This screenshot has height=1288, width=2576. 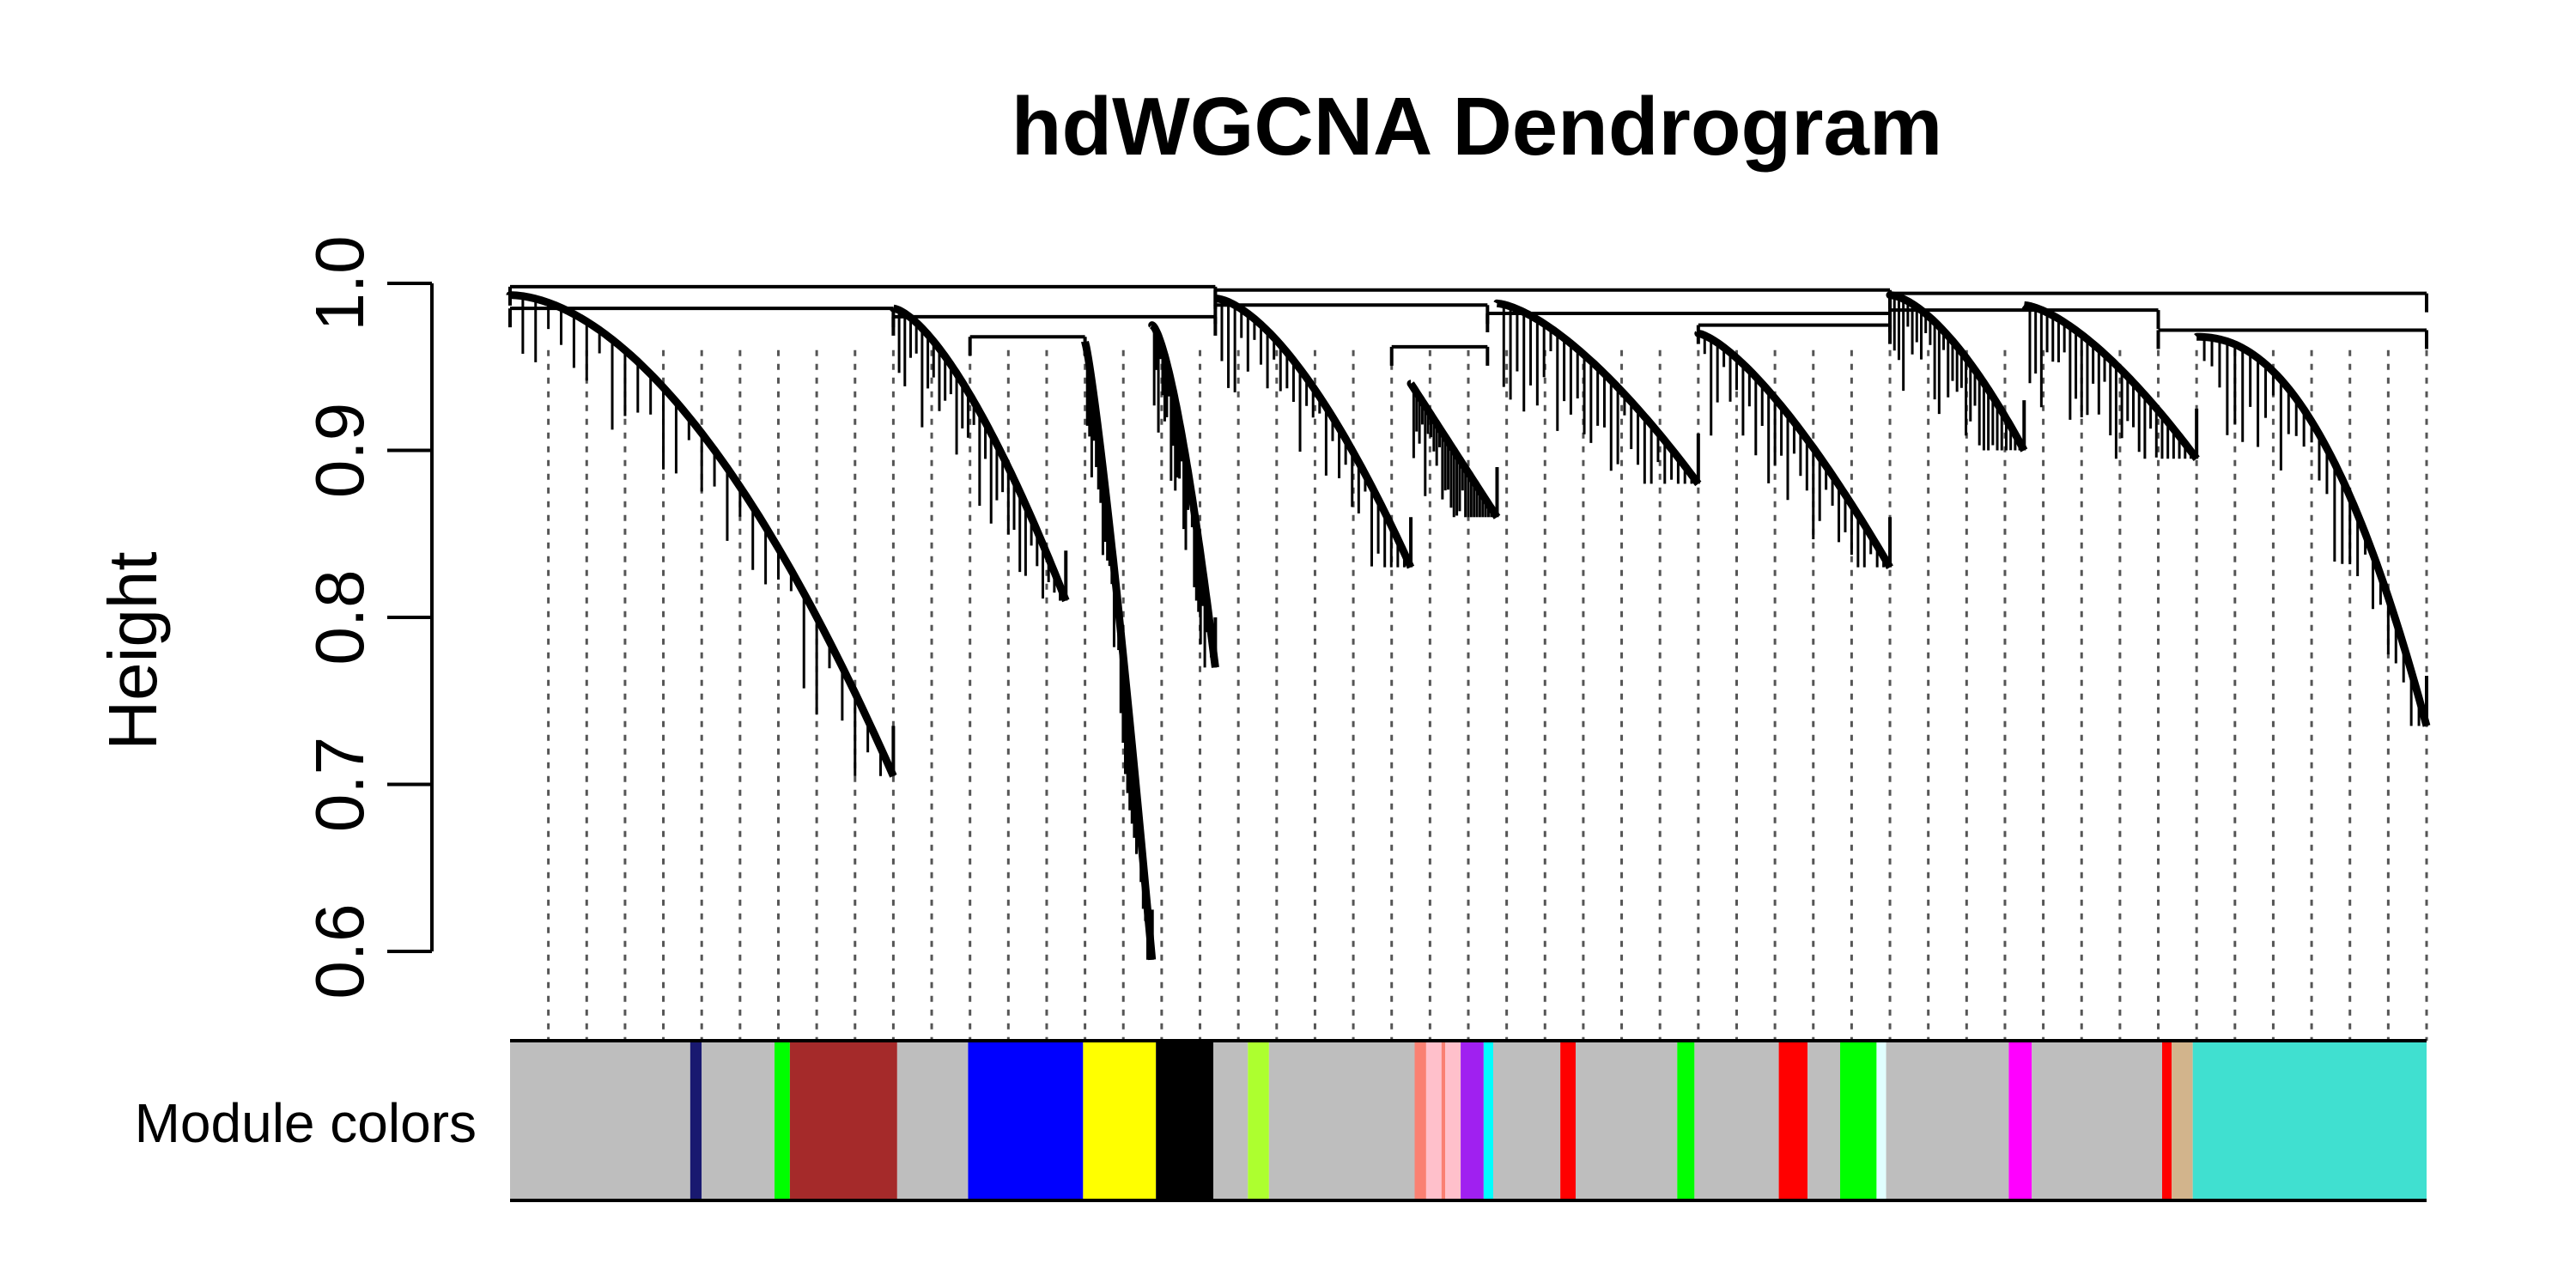 I want to click on y-tick-label: 0.6, so click(x=339, y=951).